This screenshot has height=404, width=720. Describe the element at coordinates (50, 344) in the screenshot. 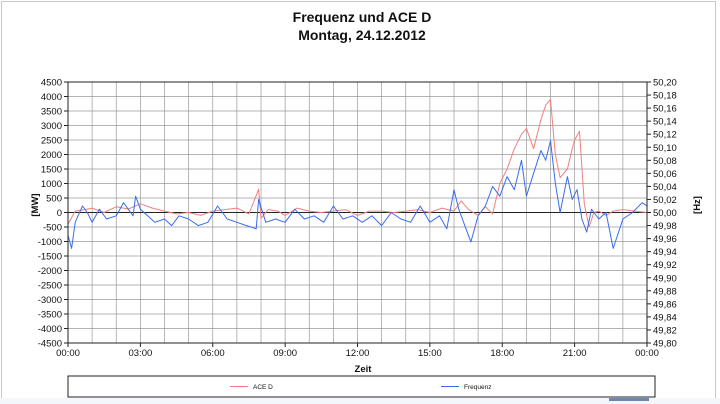

I see `y-left-tick-label: -4500` at that location.